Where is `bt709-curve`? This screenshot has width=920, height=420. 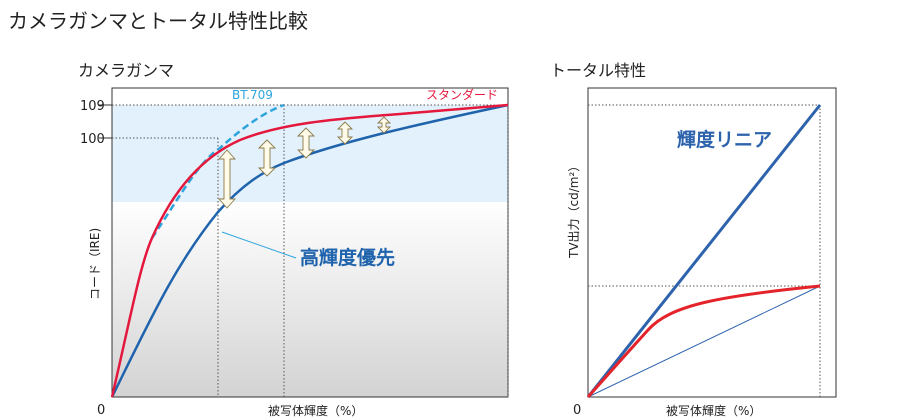
bt709-curve is located at coordinates (217, 171).